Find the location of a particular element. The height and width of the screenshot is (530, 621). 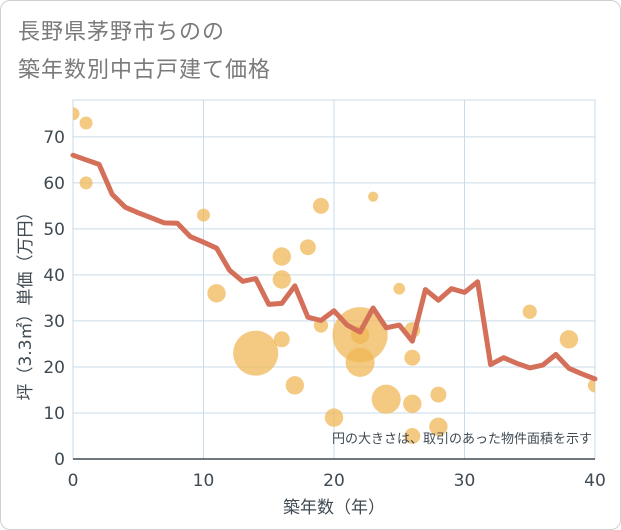

title-line-1: 長野県茅野市ちのの is located at coordinates (122, 32).